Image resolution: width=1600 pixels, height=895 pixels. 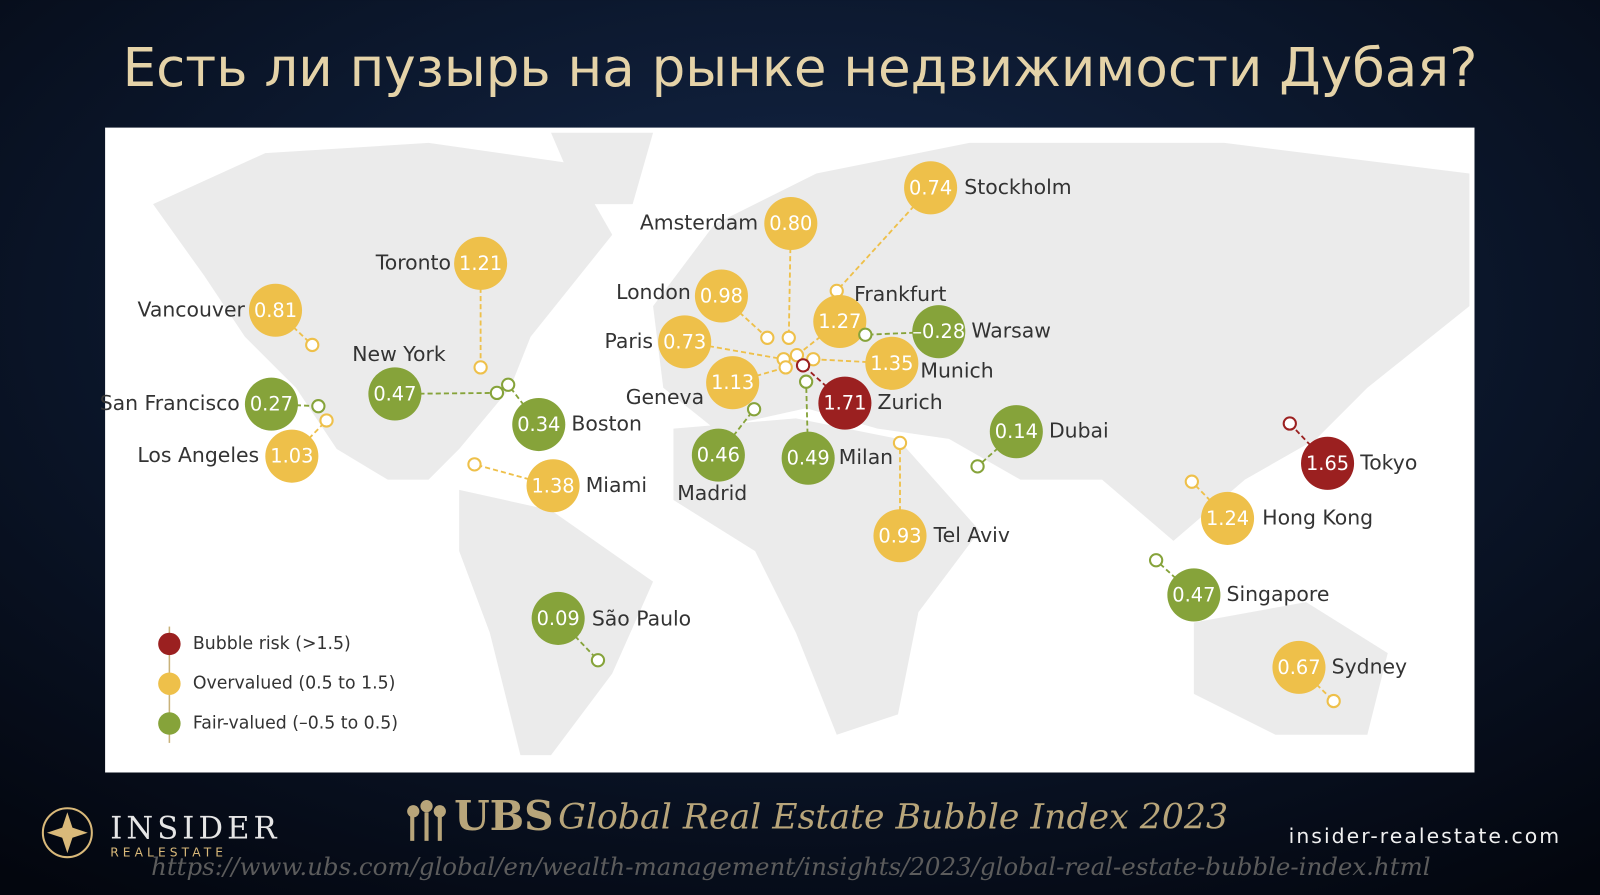 I want to click on city-name: Warsaw, so click(x=1011, y=331).